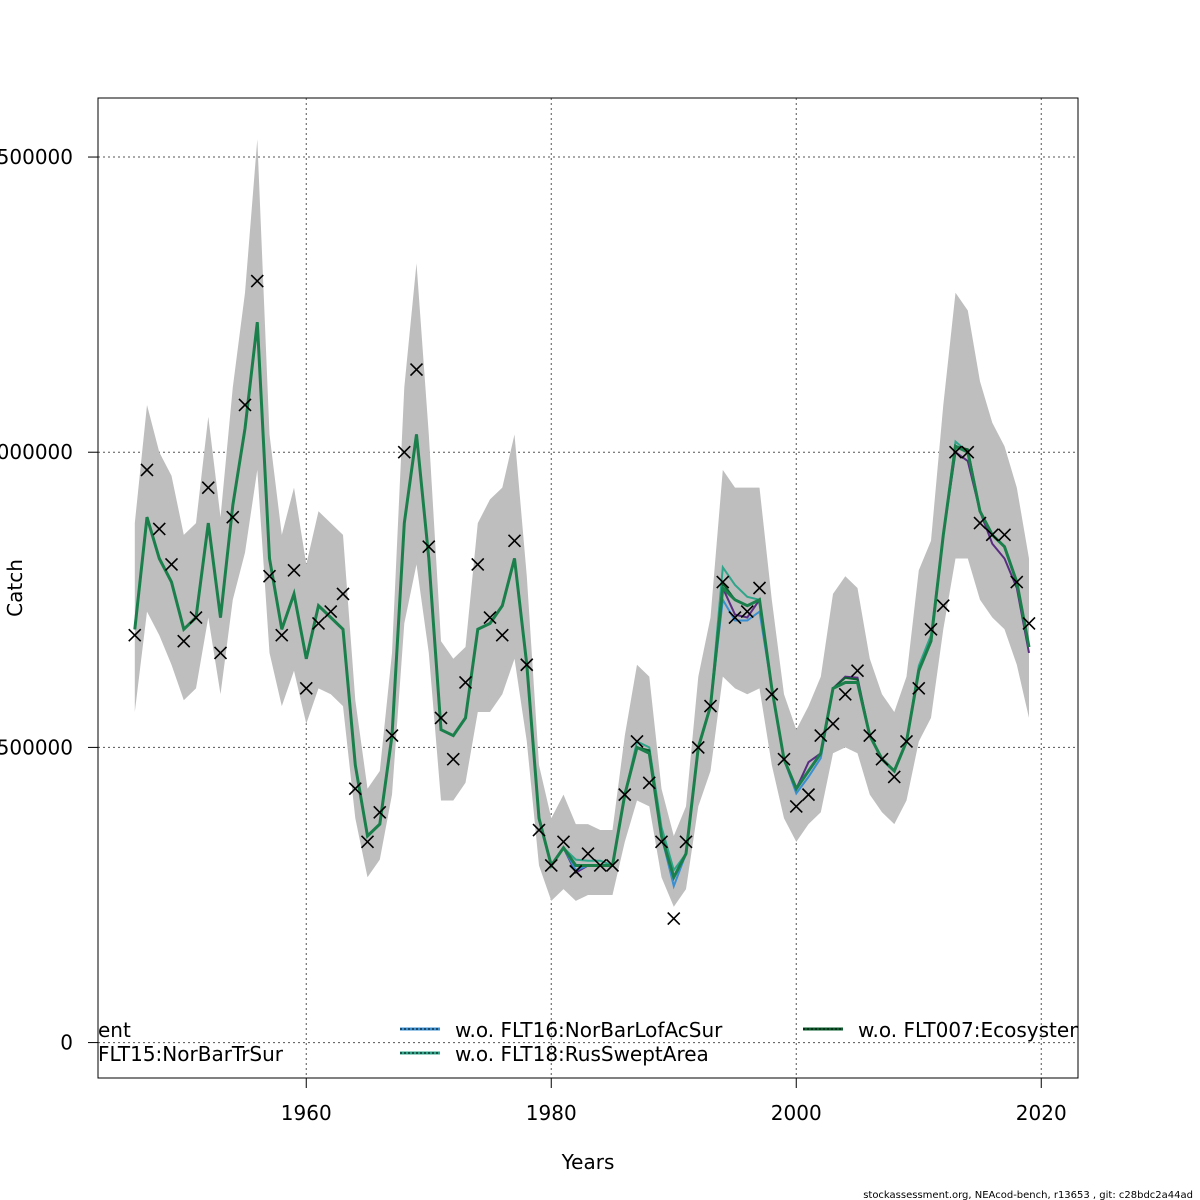 The image size is (1200, 1200). What do you see at coordinates (588, 1162) in the screenshot?
I see `x-axis-title: Years` at bounding box center [588, 1162].